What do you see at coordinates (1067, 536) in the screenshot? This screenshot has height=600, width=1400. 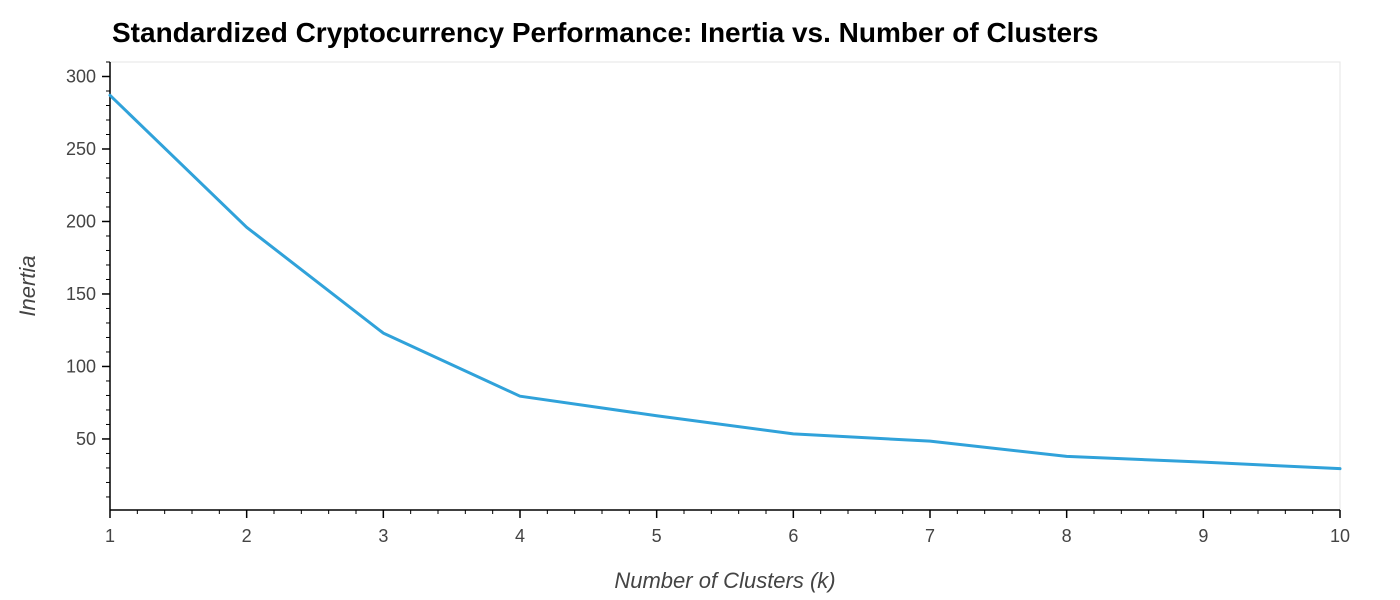 I see `x-tick-label: 8` at bounding box center [1067, 536].